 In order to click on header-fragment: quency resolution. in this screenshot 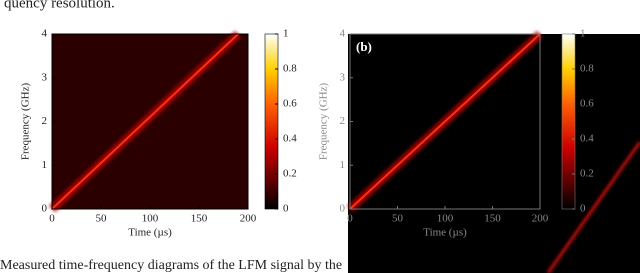, I will do `click(59, 5)`.